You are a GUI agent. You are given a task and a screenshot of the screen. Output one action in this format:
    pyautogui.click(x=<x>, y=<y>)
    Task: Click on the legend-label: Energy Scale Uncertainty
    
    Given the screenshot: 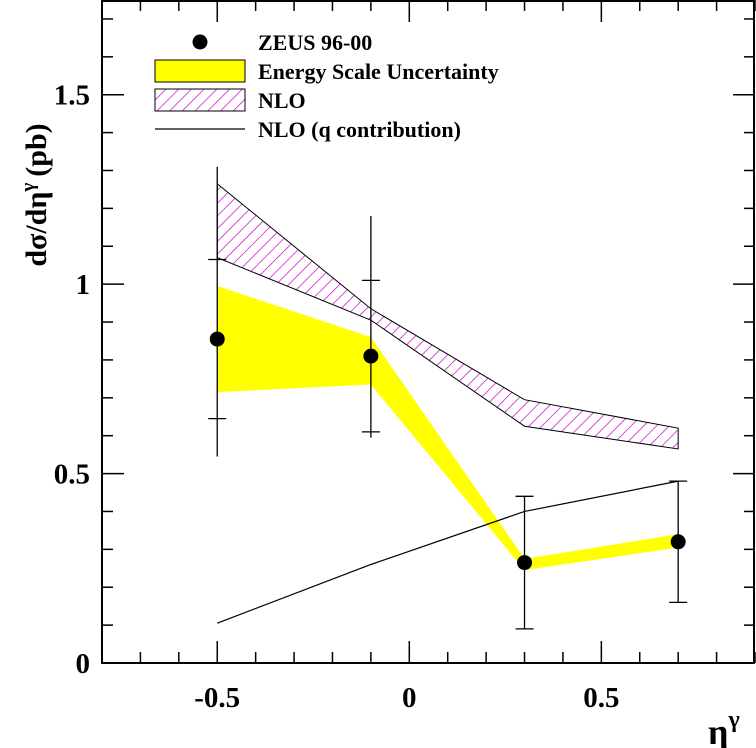 What is the action you would take?
    pyautogui.click(x=378, y=71)
    